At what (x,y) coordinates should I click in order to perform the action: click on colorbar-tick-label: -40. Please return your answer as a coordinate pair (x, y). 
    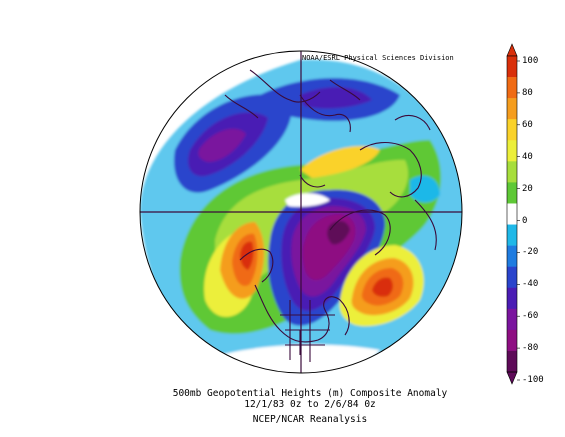
    Looking at the image, I should click on (530, 284).